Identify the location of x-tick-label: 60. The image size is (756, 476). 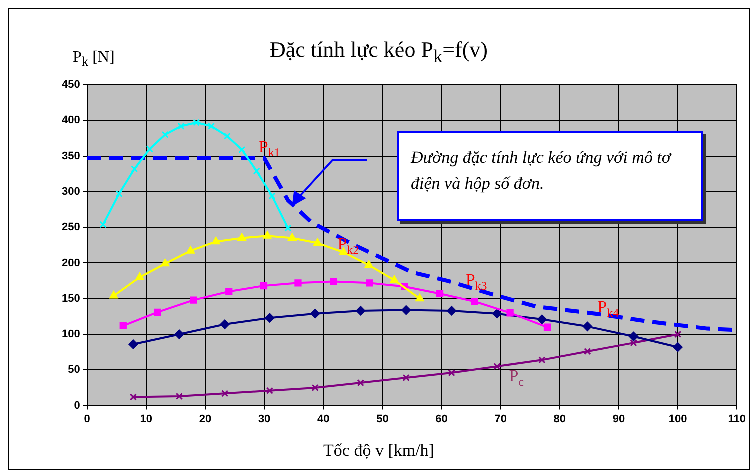
(442, 419).